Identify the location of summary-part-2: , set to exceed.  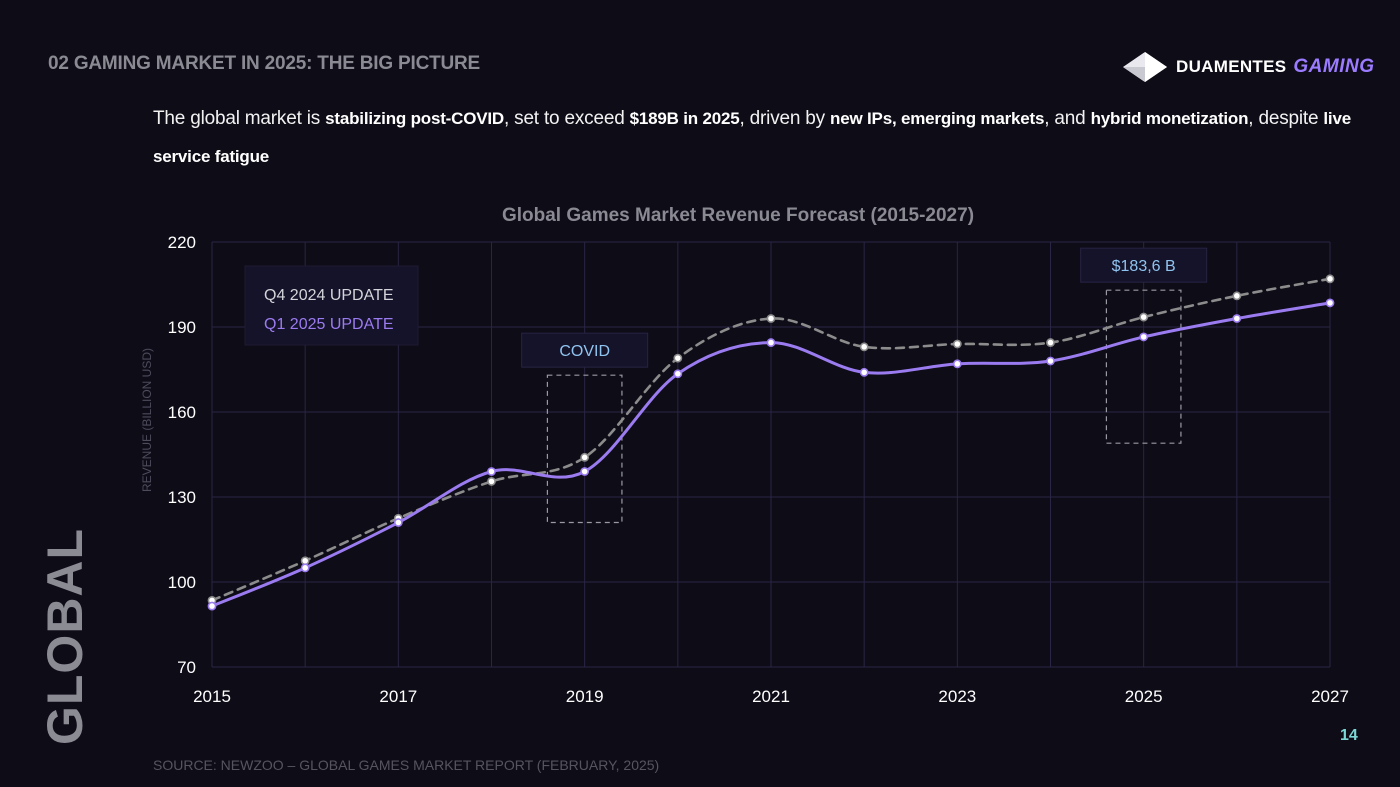
(566, 118).